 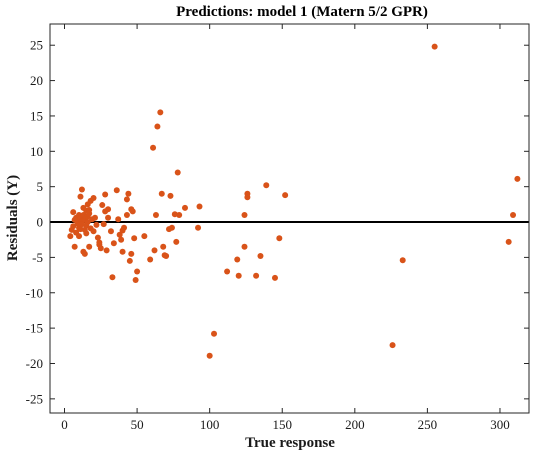 I want to click on x-axis-title: True response, so click(x=290, y=443).